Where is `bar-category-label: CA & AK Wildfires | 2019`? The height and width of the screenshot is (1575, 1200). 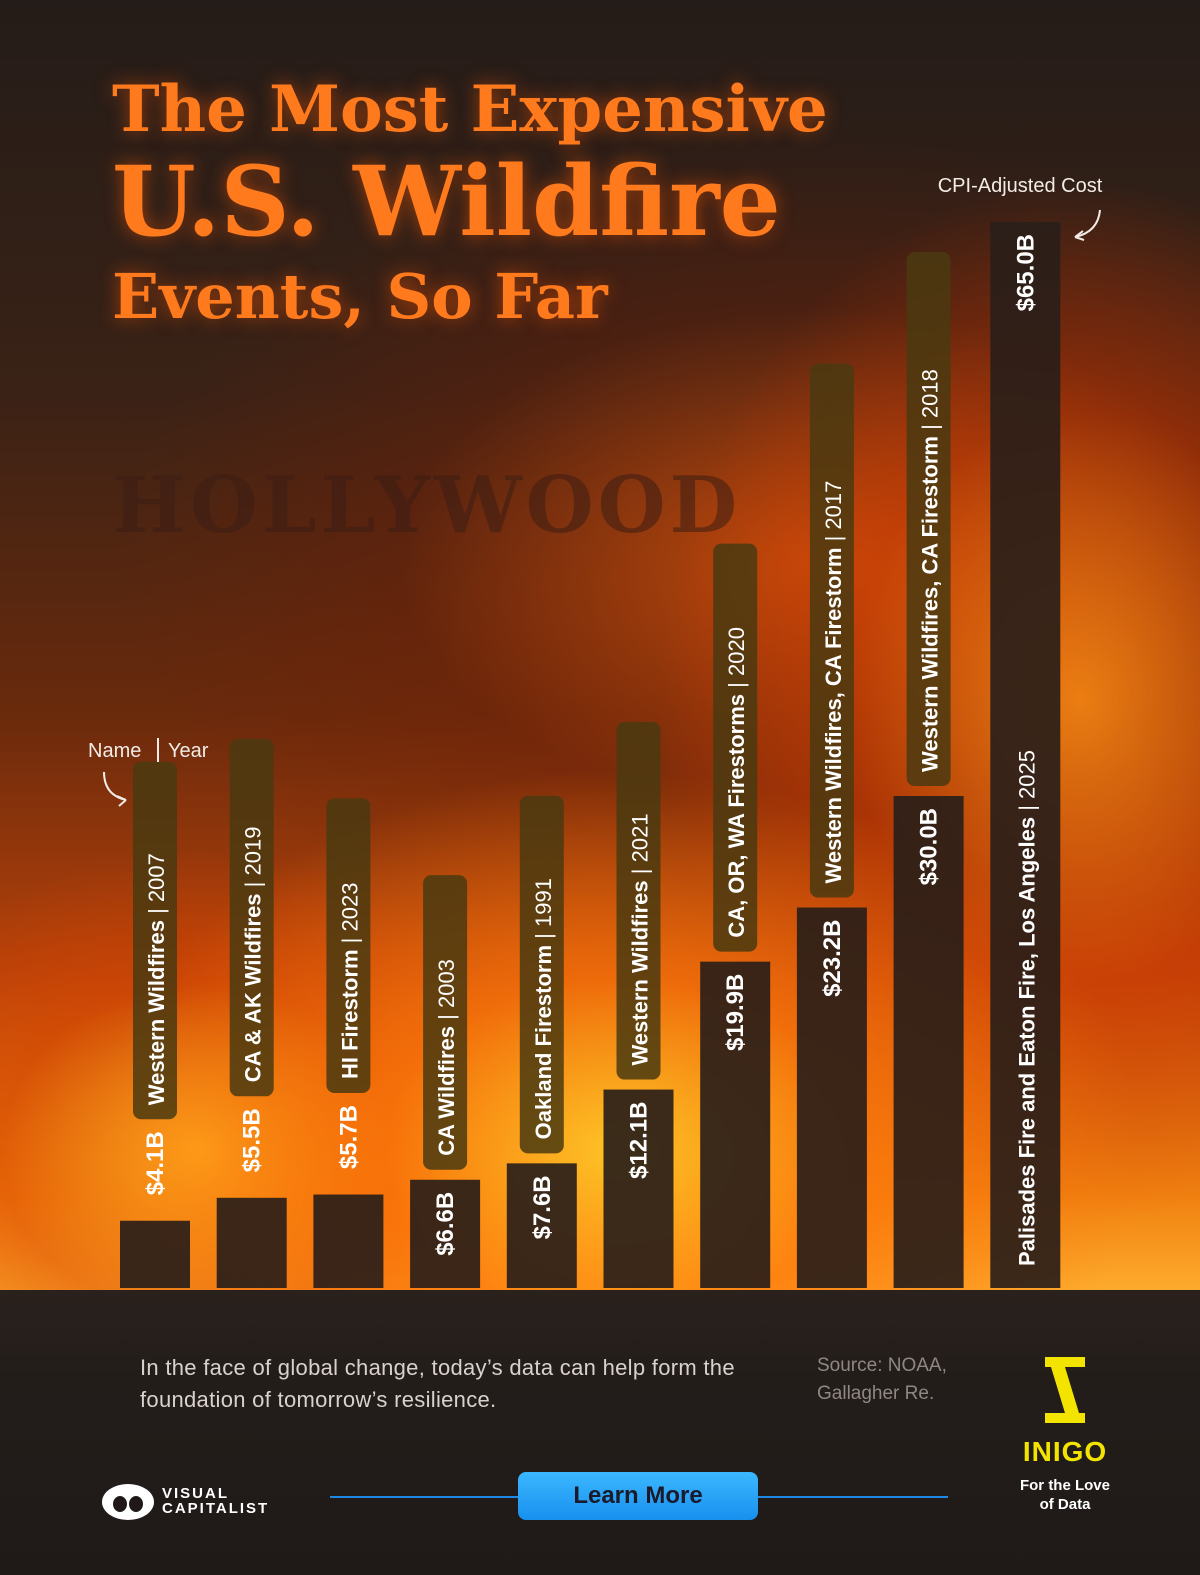 bar-category-label: CA & AK Wildfires | 2019 is located at coordinates (253, 955).